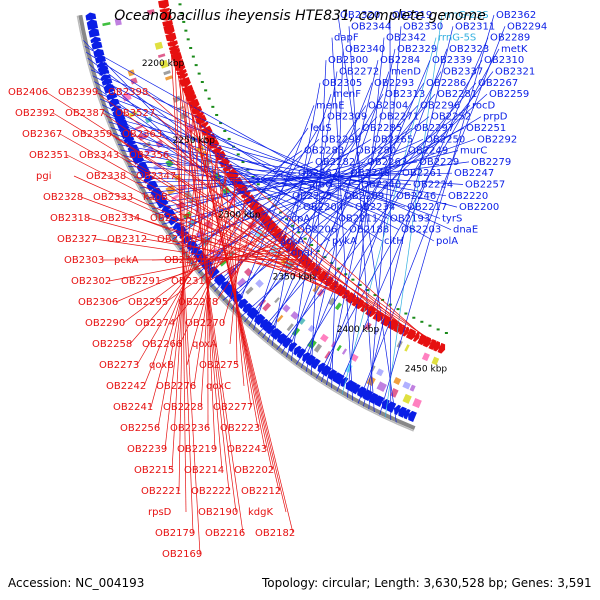 The image size is (600, 600). Describe the element at coordinates (204, 470) in the screenshot. I see `reverse-gene-label: OB2214` at that location.